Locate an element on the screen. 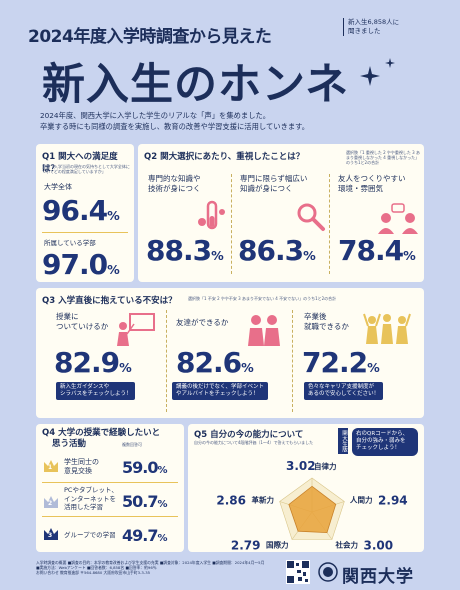  q4-item2-value: 50.7% is located at coordinates (145, 501).